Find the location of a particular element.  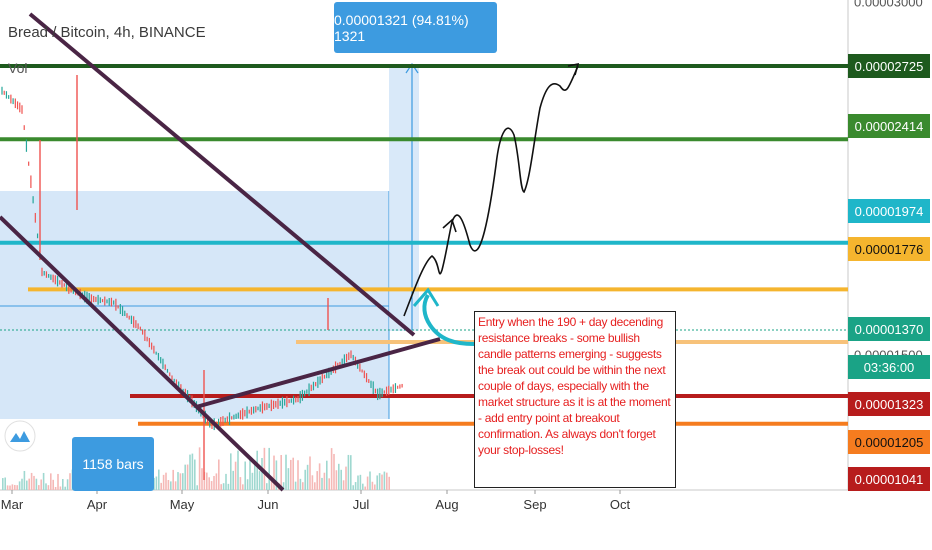

price-tick-label: 0.00003000 is located at coordinates (888, 4).